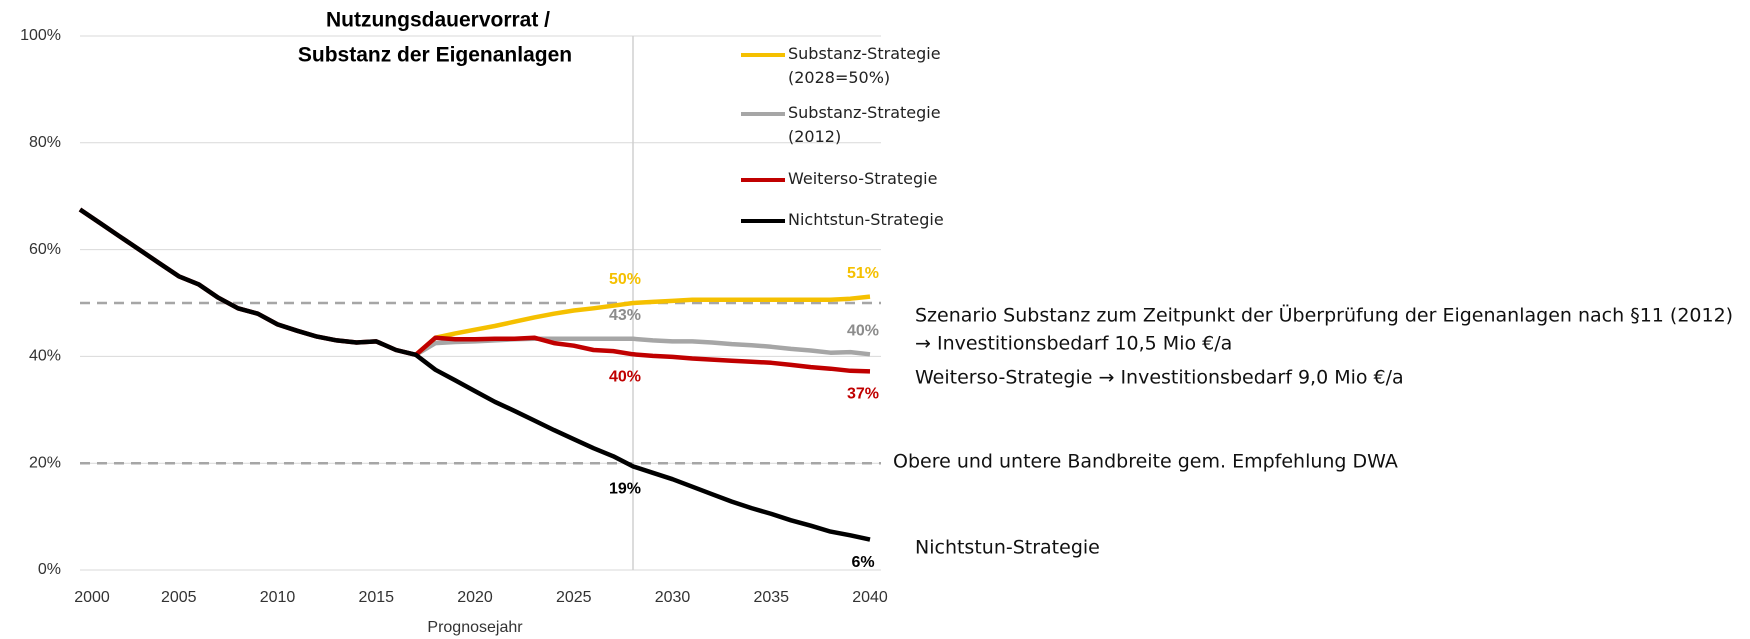 This screenshot has height=639, width=1750. I want to click on legend-item: Substanz-Strategie (2028=50%), so click(849, 66).